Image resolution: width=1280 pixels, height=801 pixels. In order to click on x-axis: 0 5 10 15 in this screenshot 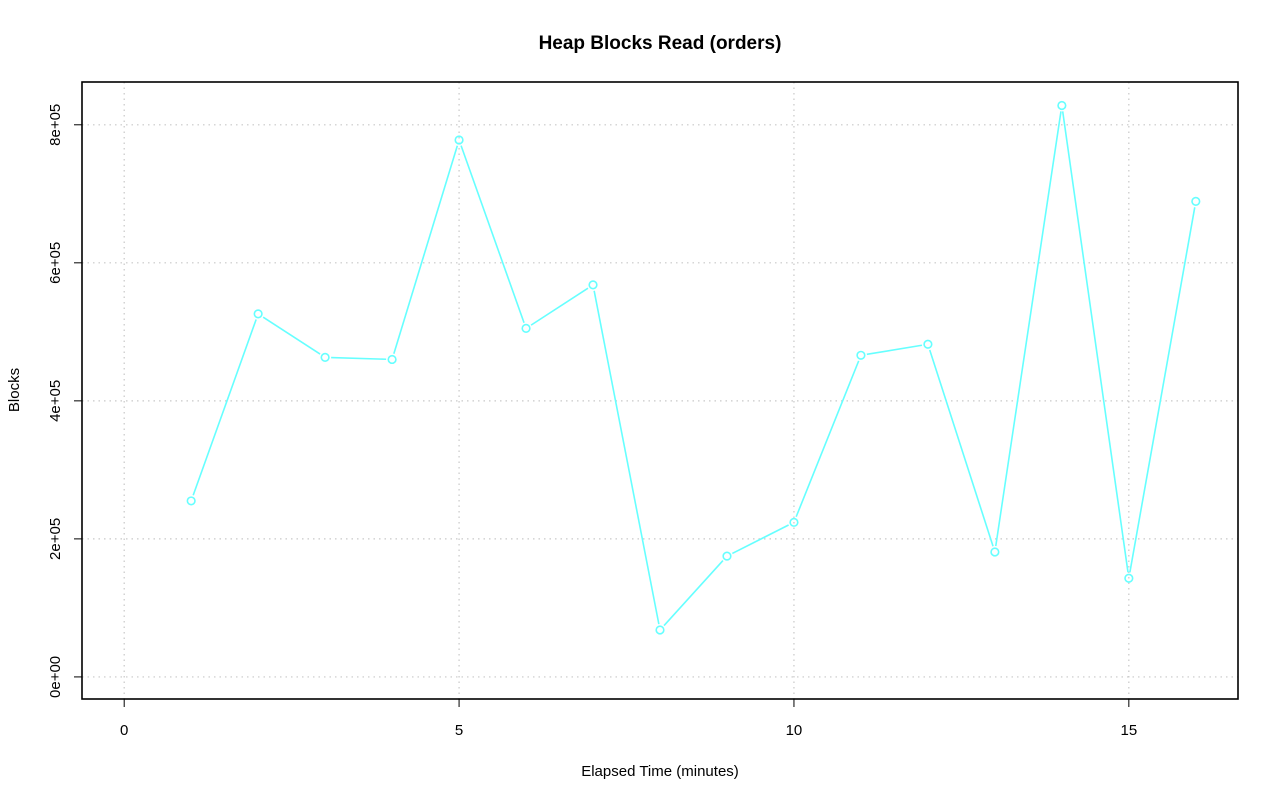, I will do `click(628, 719)`.